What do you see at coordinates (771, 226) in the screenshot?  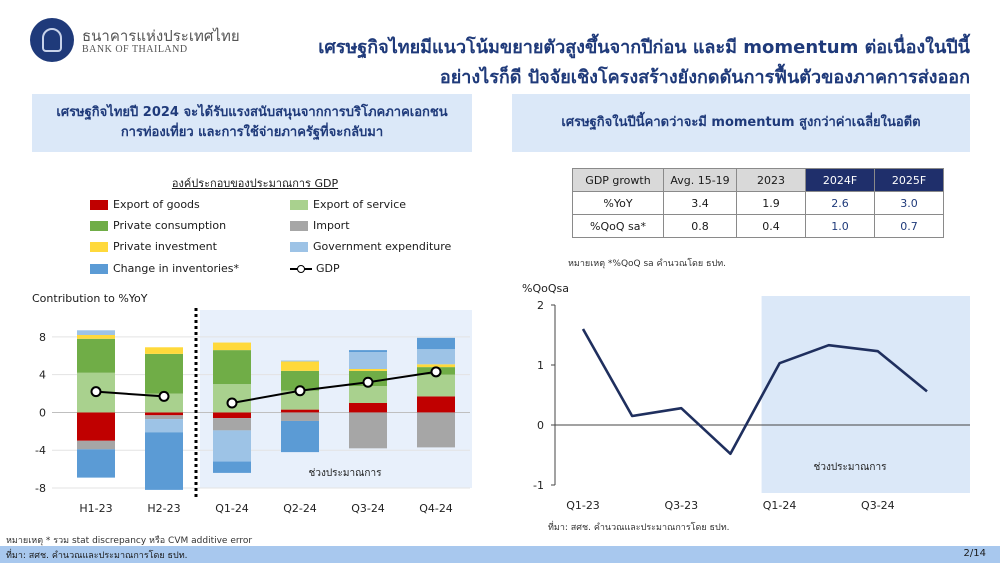 I see `table-cell: 0.4` at bounding box center [771, 226].